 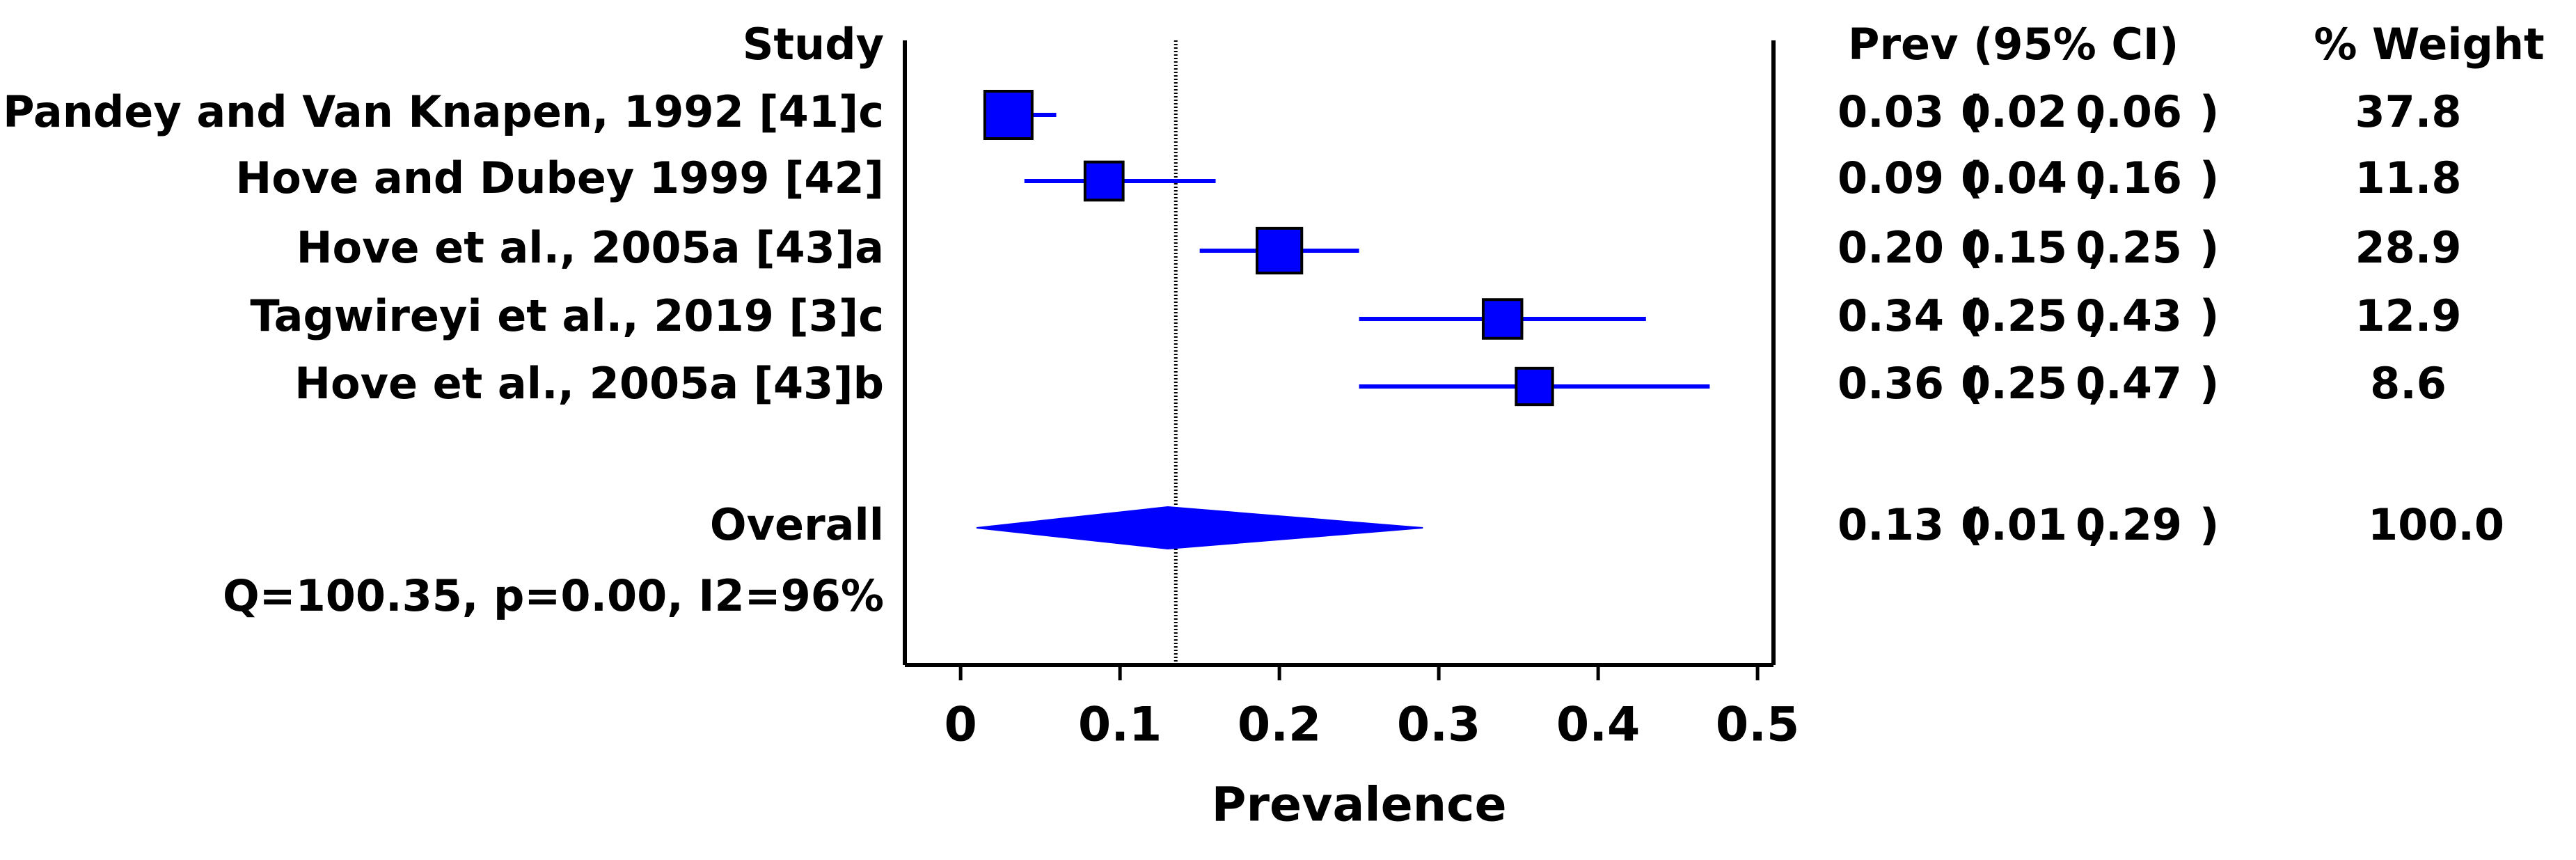 What do you see at coordinates (2429, 45) in the screenshot?
I see `weight-header: % Weight` at bounding box center [2429, 45].